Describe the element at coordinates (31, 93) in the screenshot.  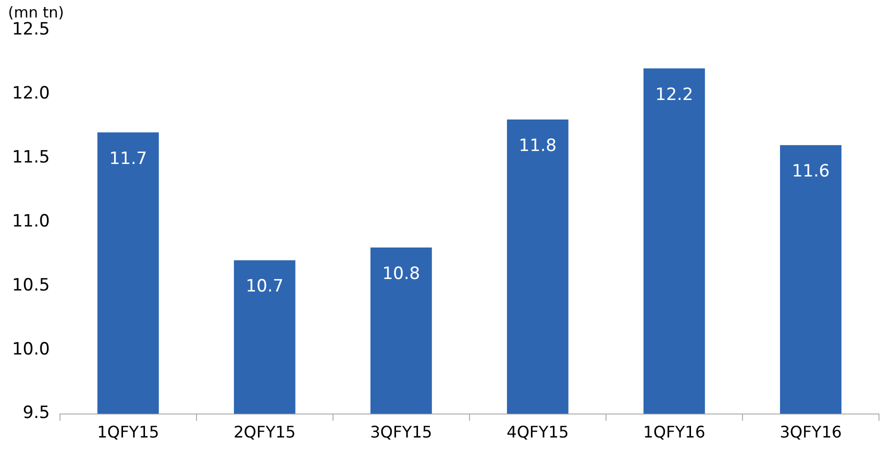
I see `y-tick-label: 12.0` at that location.